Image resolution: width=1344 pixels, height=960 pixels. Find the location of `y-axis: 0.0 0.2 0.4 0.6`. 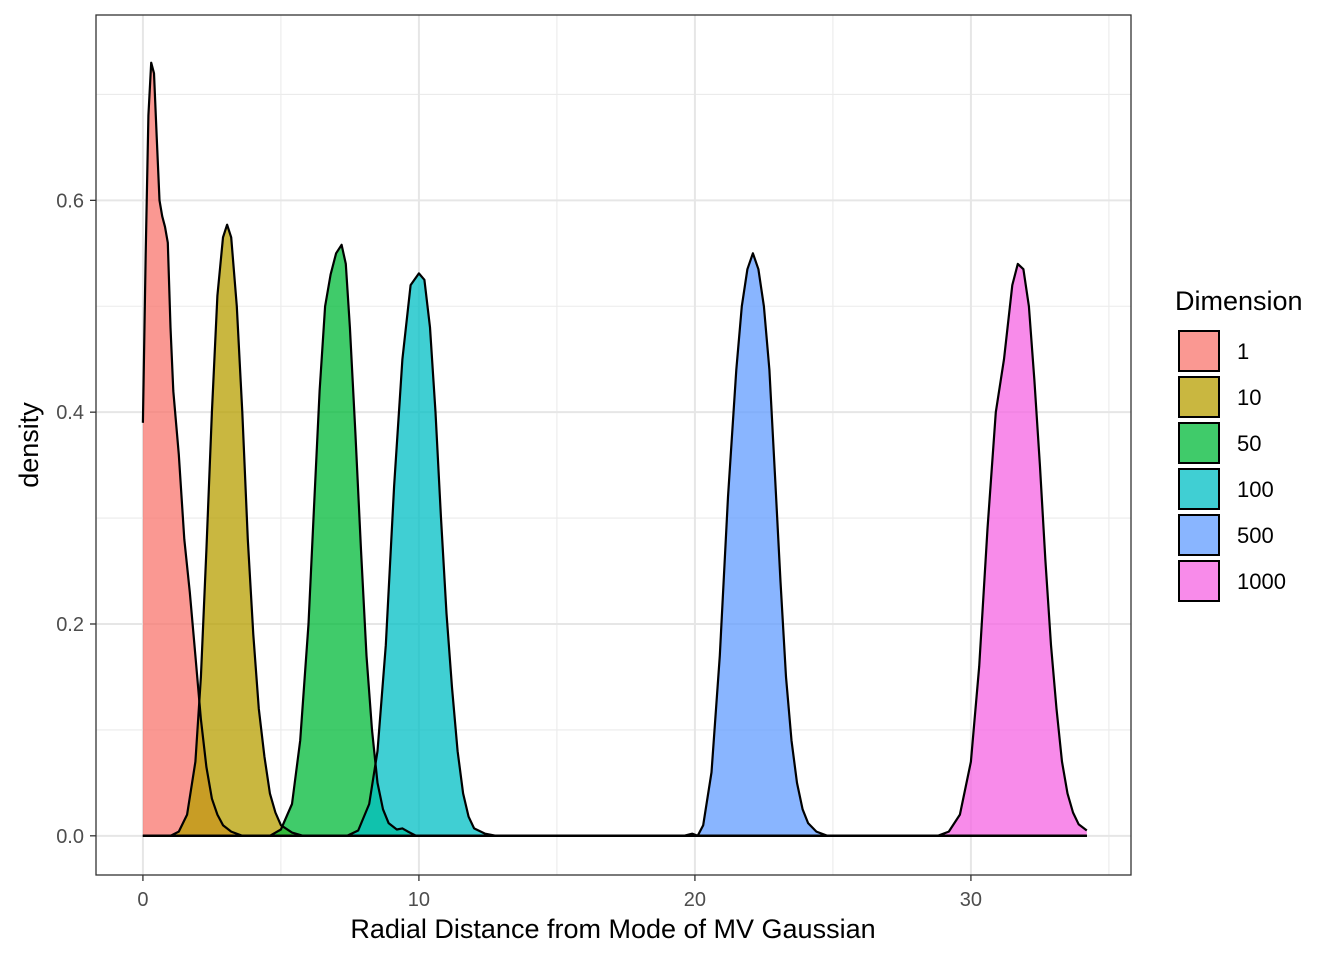

y-axis: 0.0 0.2 0.4 0.6 is located at coordinates (76, 519).